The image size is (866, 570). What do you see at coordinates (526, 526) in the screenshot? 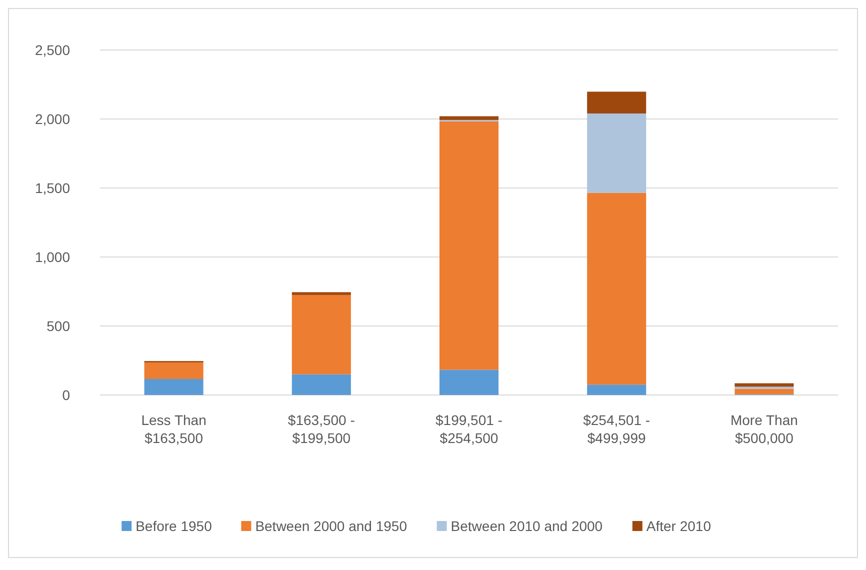
I see `legend-label: Between 2010 and 2000` at bounding box center [526, 526].